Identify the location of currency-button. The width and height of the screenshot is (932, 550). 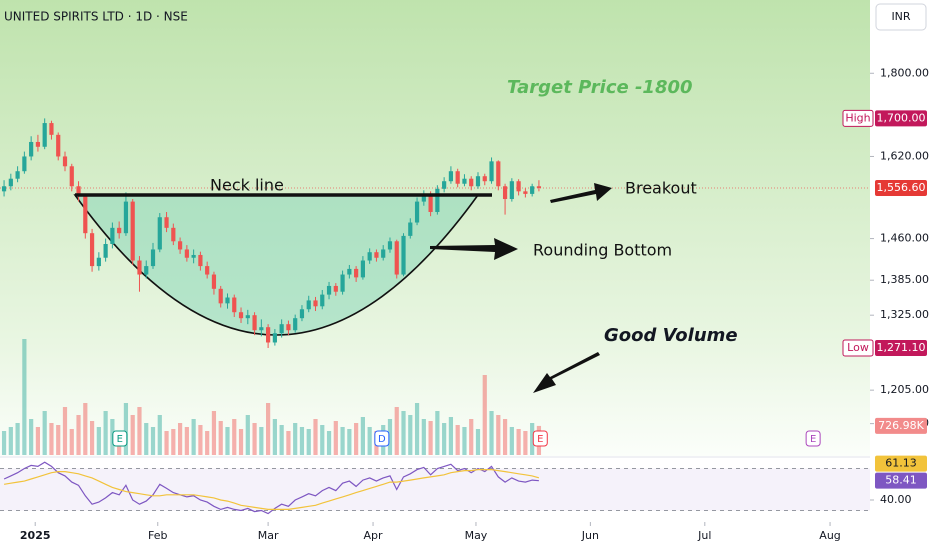
(901, 17).